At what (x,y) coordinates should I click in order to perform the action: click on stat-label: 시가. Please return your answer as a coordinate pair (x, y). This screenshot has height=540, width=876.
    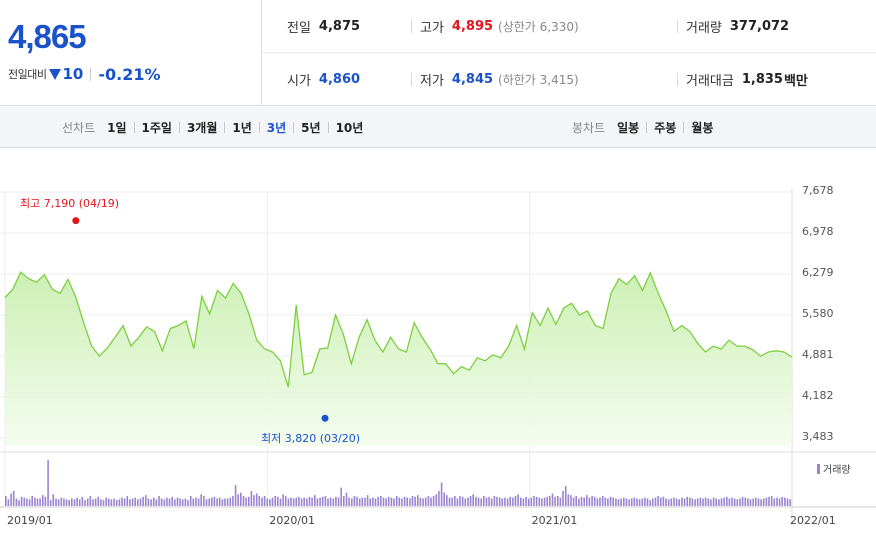
    Looking at the image, I should click on (299, 81).